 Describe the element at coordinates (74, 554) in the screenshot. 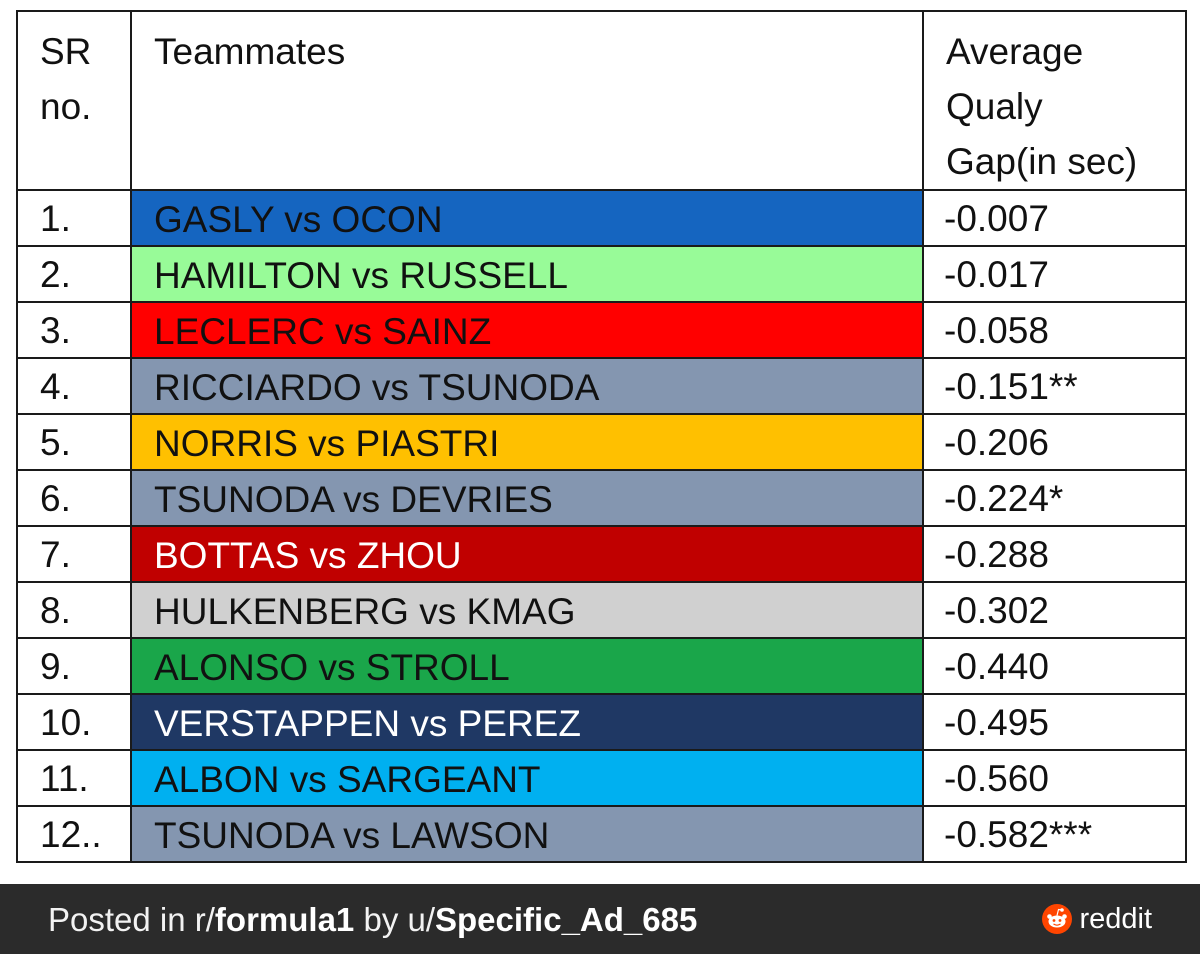

I see `sr-number-cell: 7.` at that location.